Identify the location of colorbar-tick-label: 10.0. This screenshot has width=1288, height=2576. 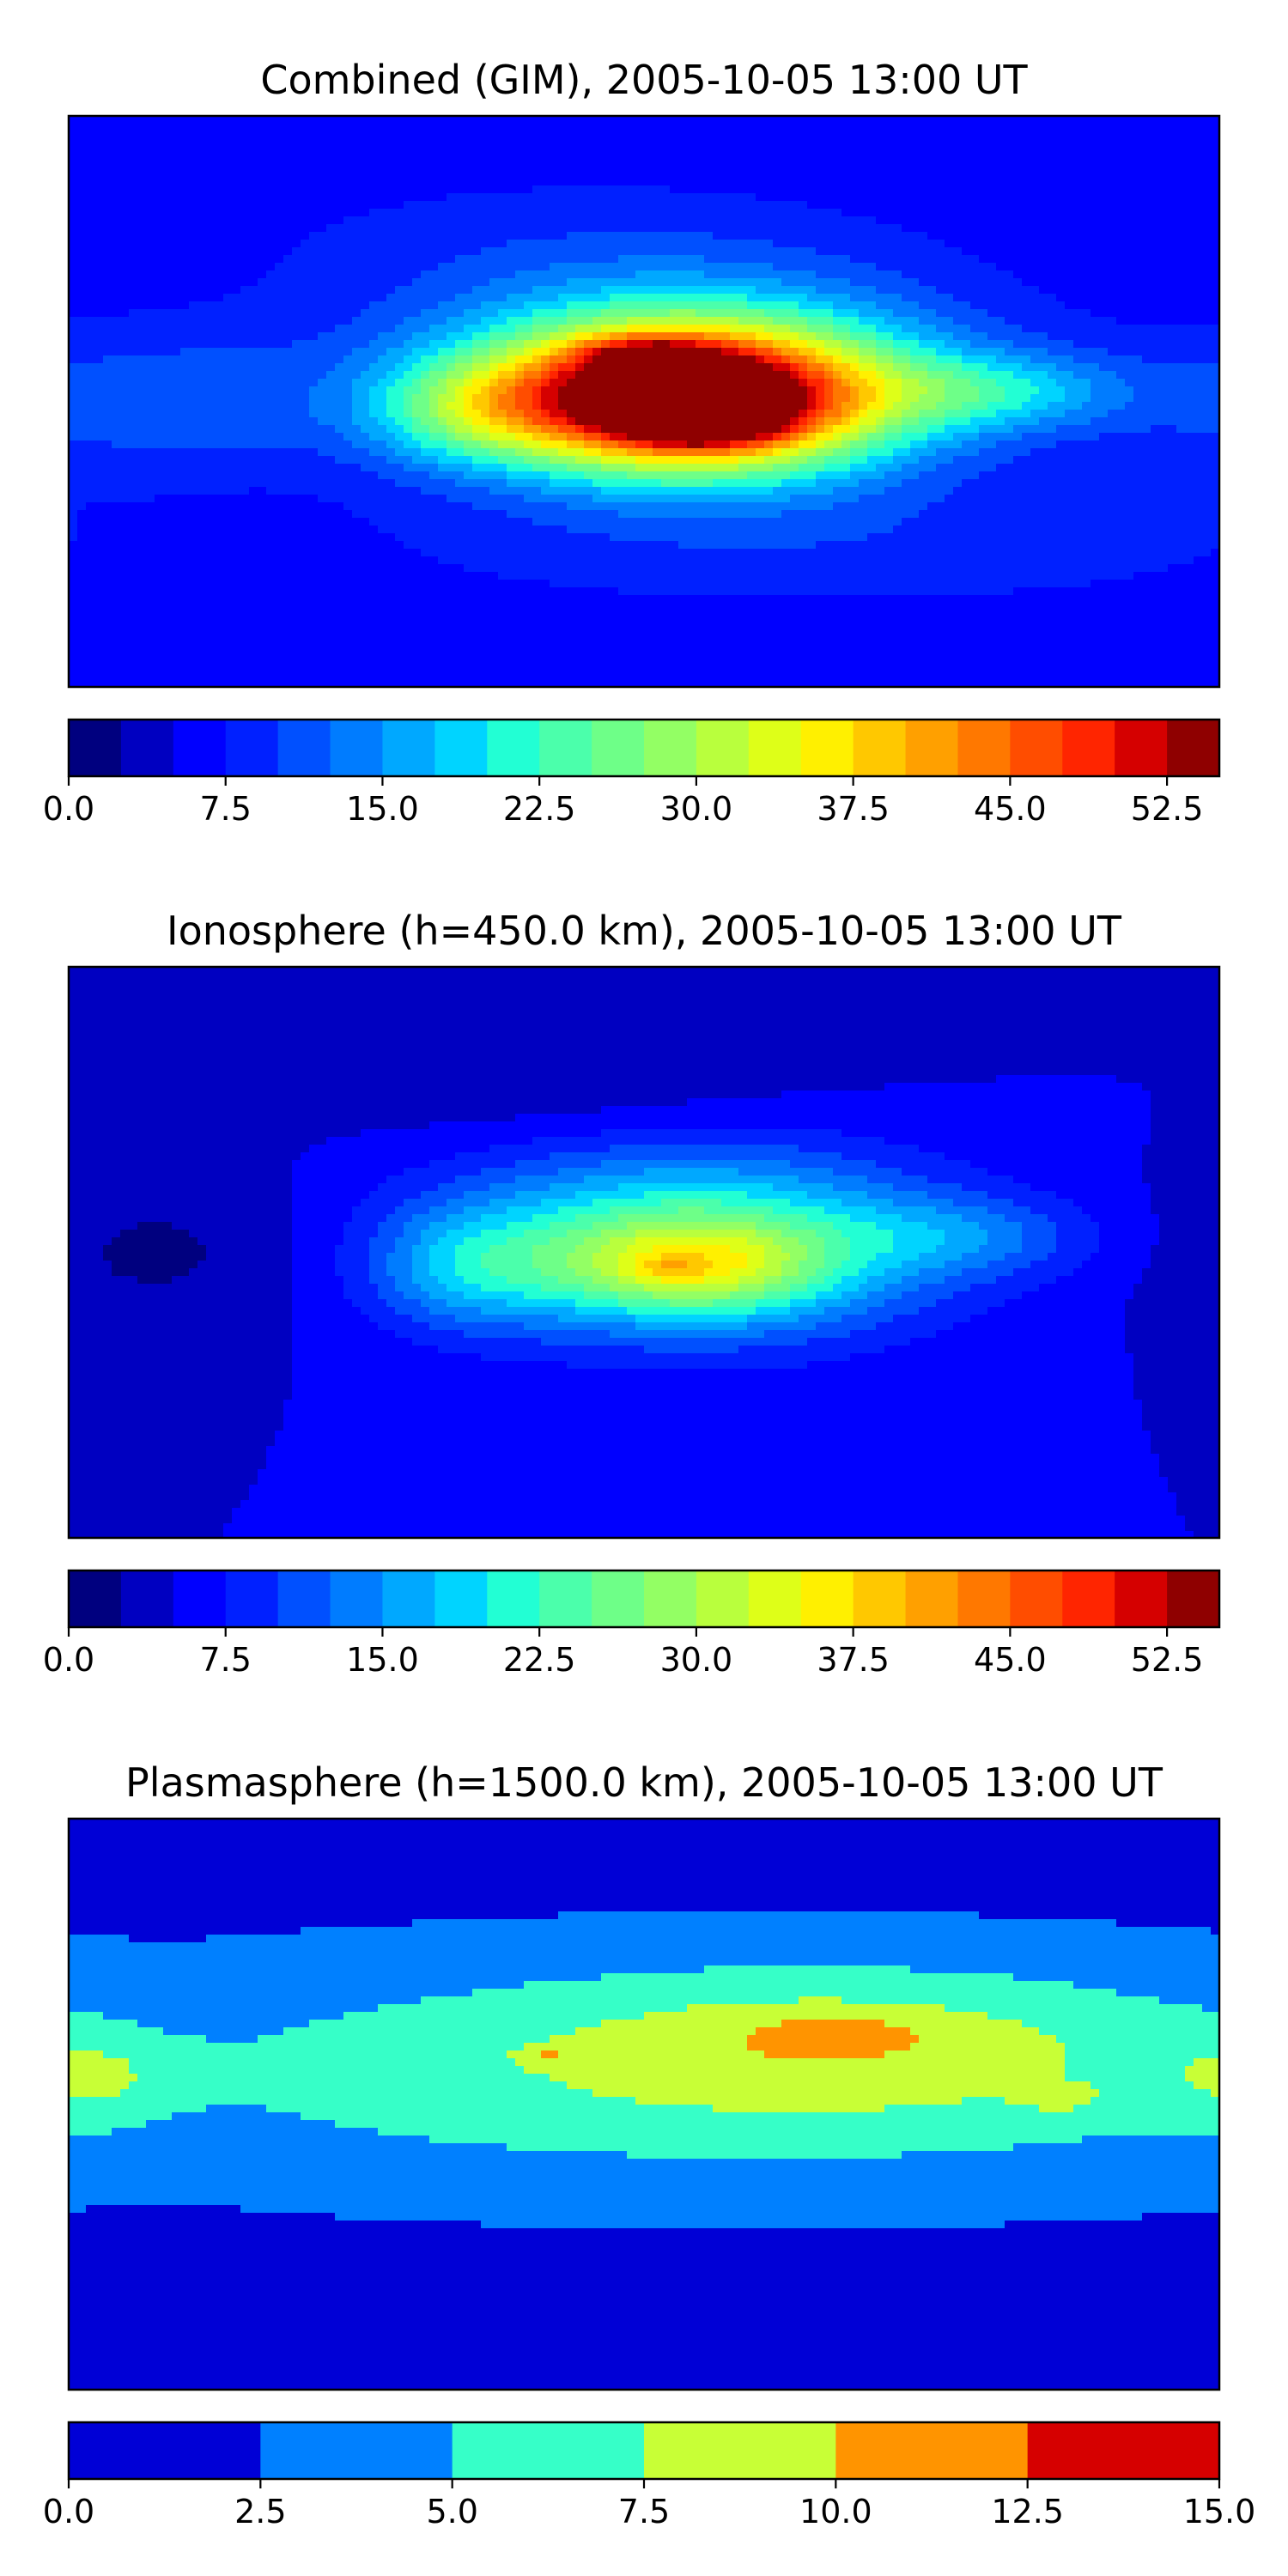
(835, 2511).